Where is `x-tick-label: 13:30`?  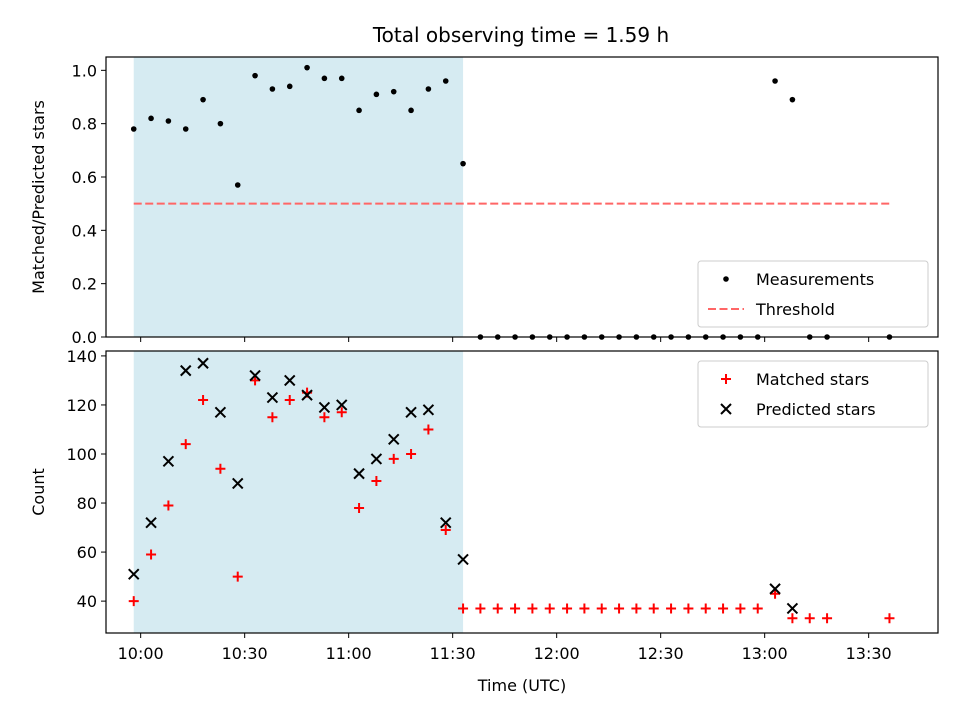 x-tick-label: 13:30 is located at coordinates (869, 653).